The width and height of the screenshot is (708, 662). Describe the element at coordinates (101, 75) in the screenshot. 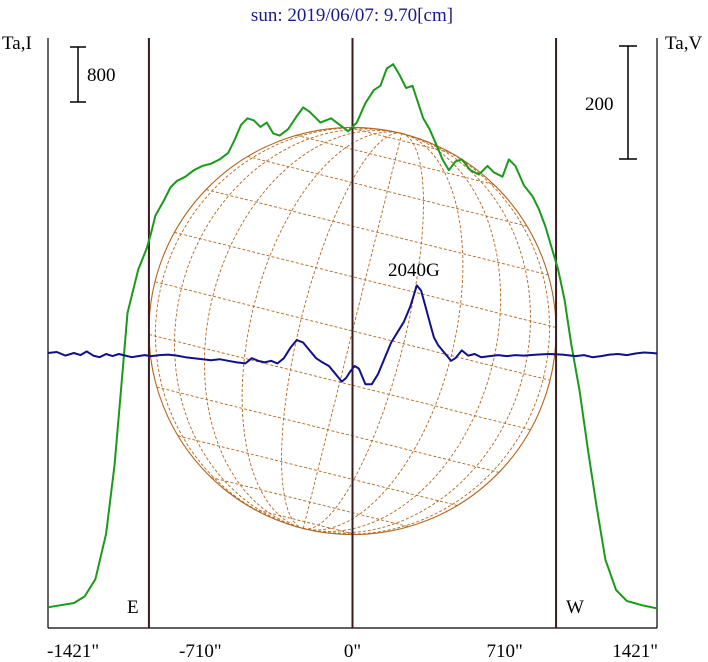

I see `left-scale-bar-label: 800` at that location.